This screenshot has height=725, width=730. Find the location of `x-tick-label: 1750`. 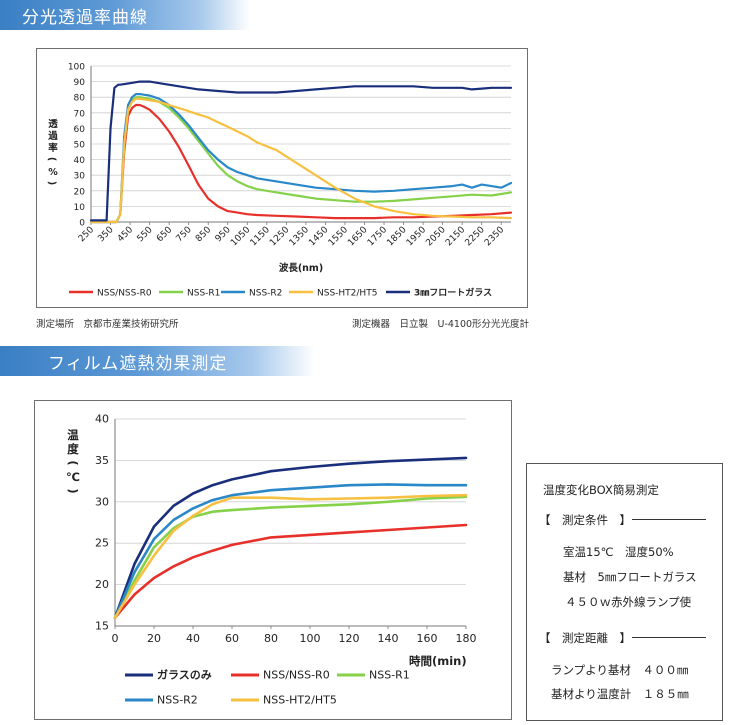

x-tick-label: 1750 is located at coordinates (377, 236).